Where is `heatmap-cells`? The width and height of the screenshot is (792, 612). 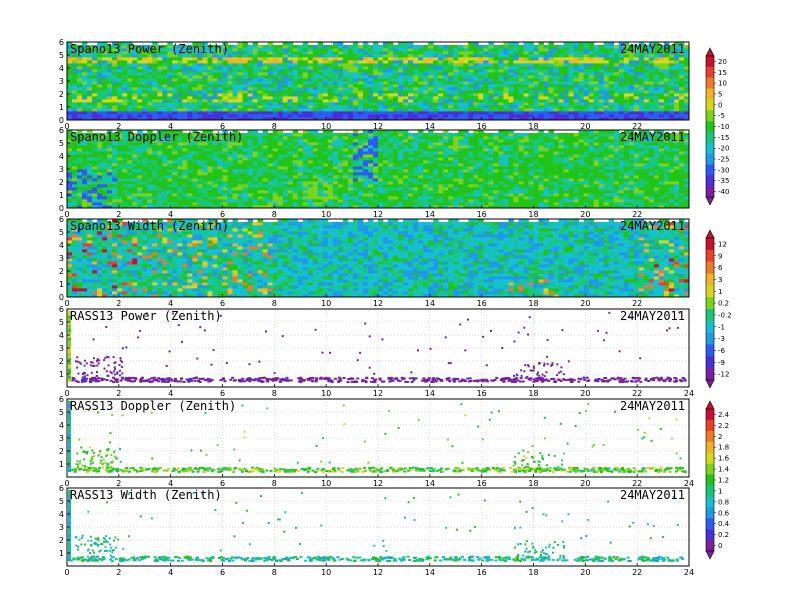 heatmap-cells is located at coordinates (378, 81).